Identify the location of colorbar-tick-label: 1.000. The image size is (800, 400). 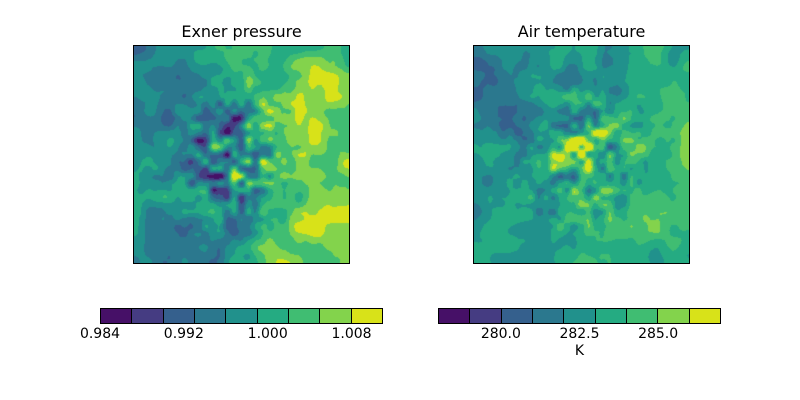
(267, 334).